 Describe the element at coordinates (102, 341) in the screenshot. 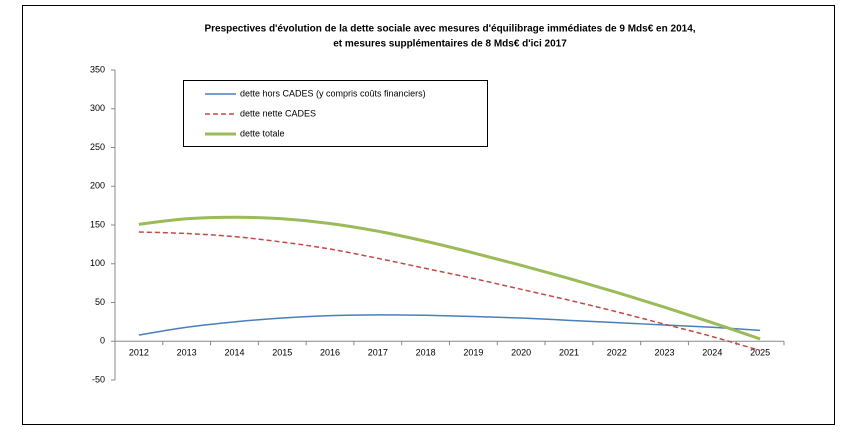

I see `y-tick-label: 0` at that location.